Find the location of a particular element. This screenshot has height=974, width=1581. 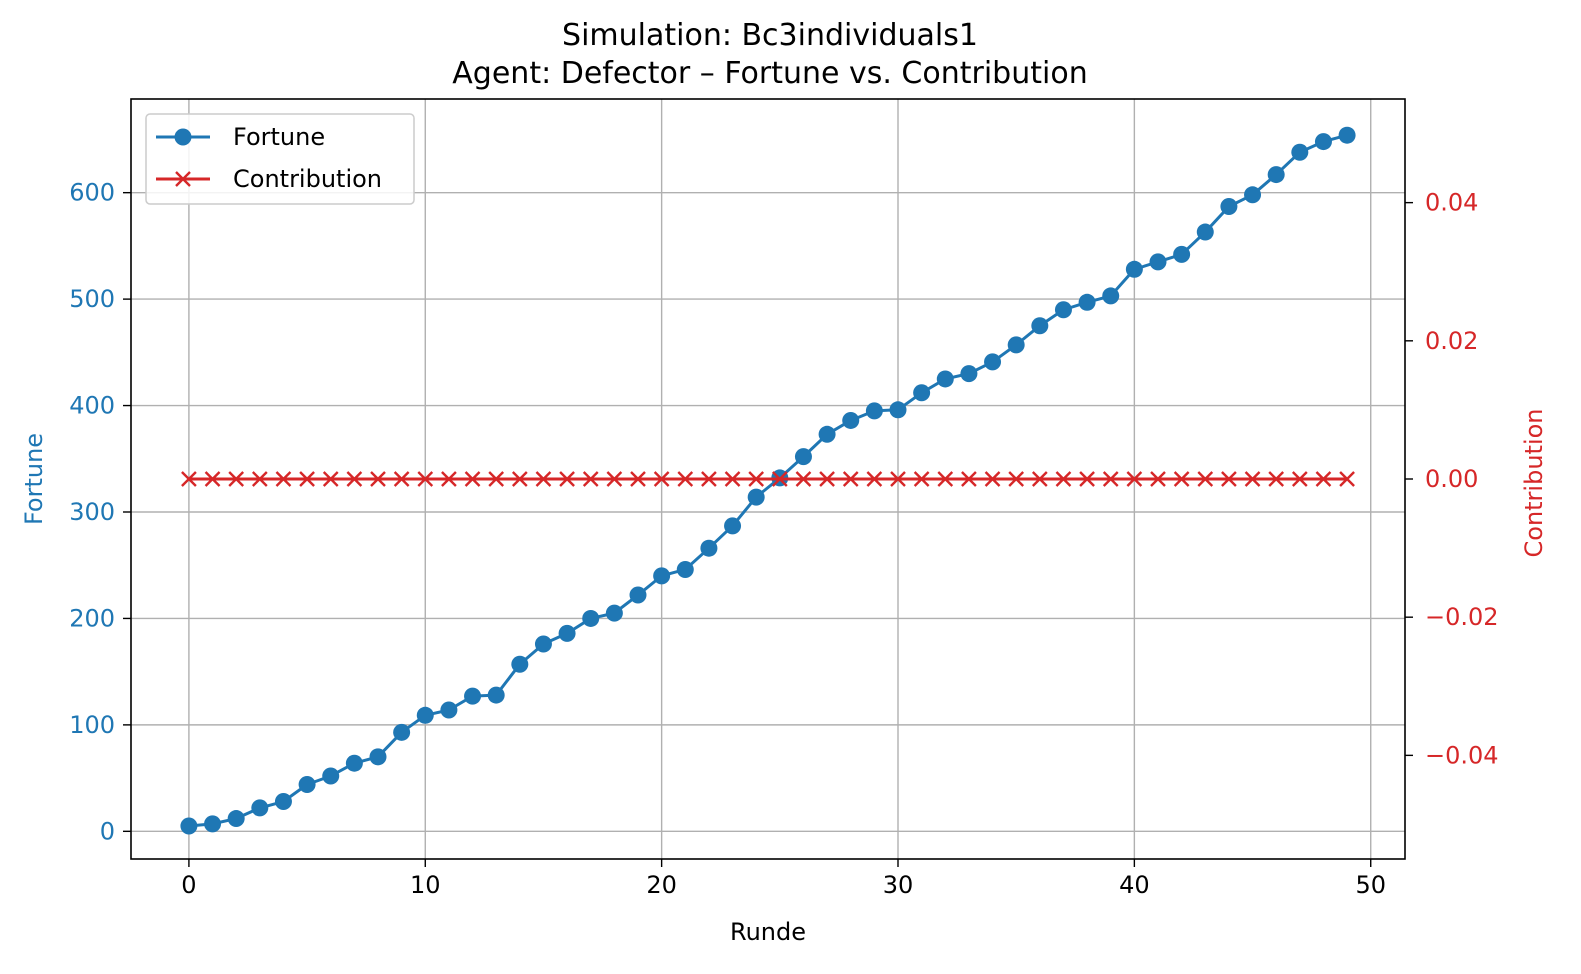

y-axis-label-right: Contribution is located at coordinates (1534, 482).